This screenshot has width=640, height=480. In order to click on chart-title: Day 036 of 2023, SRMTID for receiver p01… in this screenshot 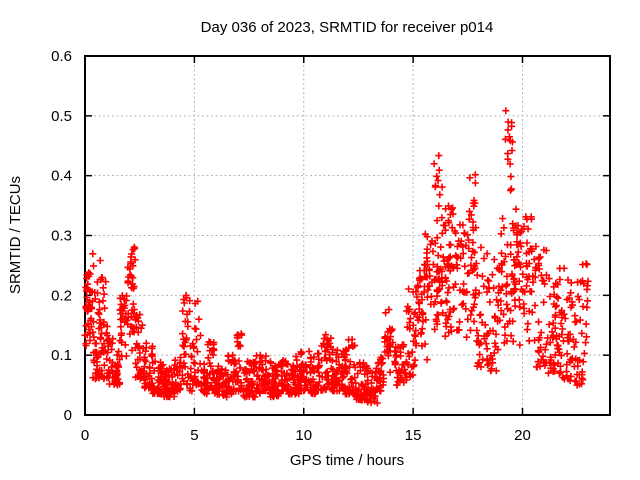, I will do `click(347, 27)`.